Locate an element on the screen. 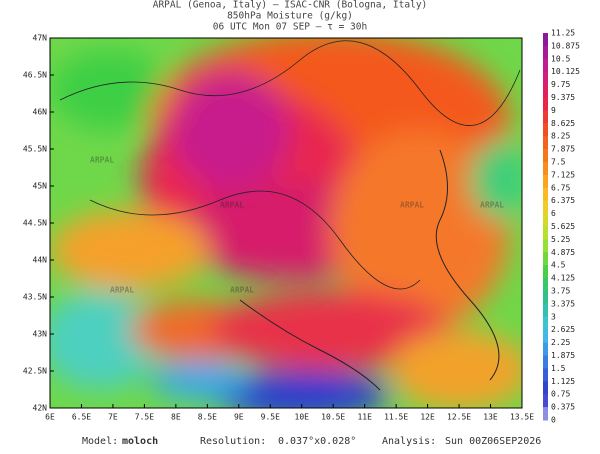 This screenshot has width=600, height=454. colorbar-label: 8.25 is located at coordinates (560, 136).